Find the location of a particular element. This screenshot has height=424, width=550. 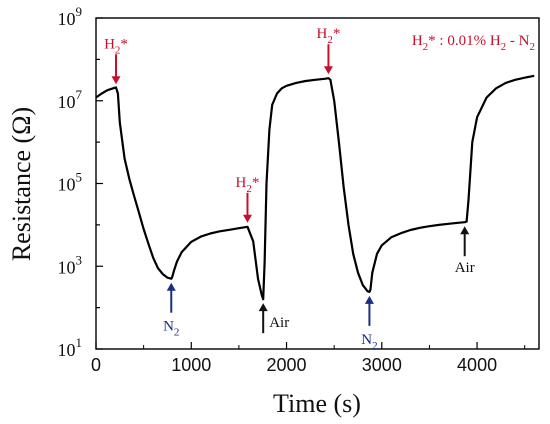

annotation-air_1: Air is located at coordinates (273, 318).